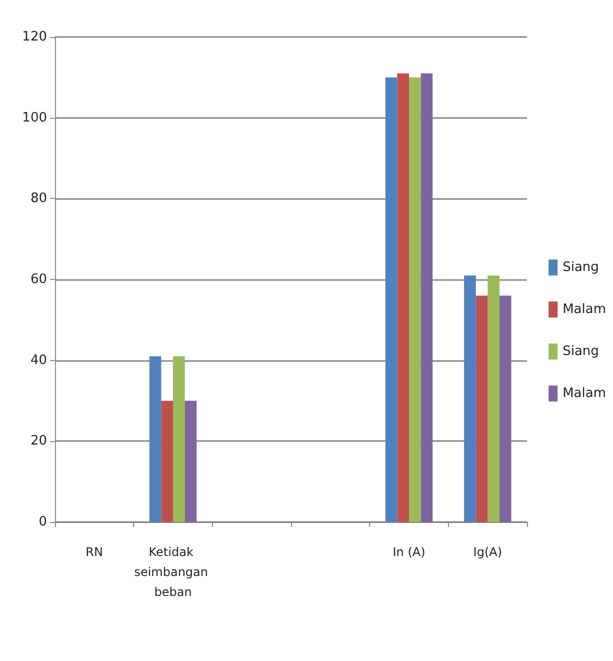 This screenshot has width=613, height=661. What do you see at coordinates (487, 552) in the screenshot?
I see `x-tick-label: Ig(A)` at bounding box center [487, 552].